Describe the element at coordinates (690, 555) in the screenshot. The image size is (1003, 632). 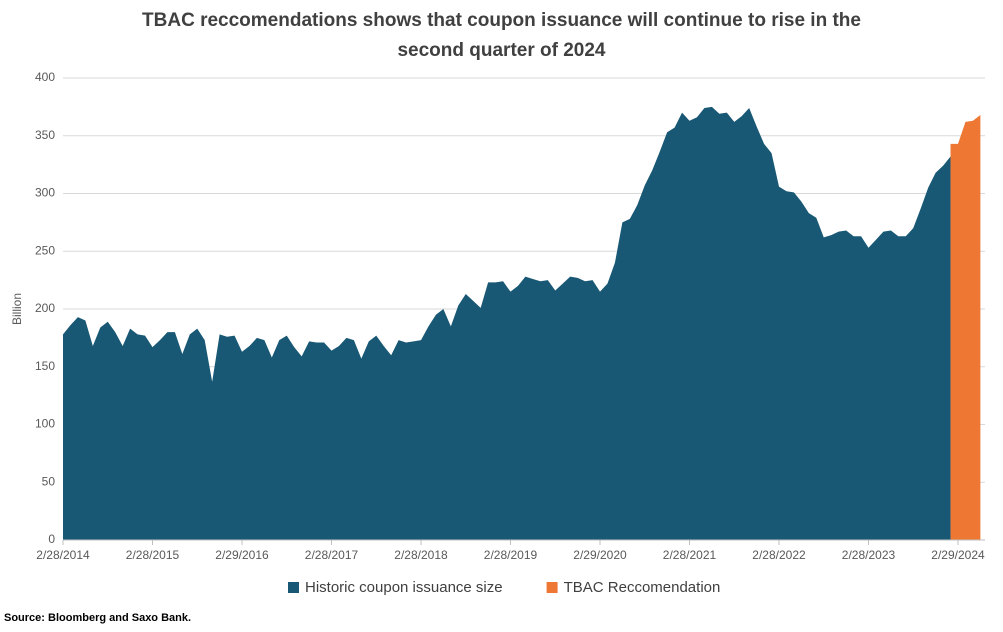
I see `x-tick-label: 2/28/2021` at that location.